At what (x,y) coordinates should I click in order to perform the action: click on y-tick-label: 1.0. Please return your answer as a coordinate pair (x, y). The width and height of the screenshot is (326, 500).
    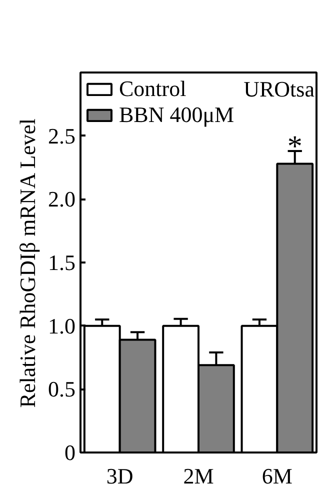
    Looking at the image, I should click on (62, 325).